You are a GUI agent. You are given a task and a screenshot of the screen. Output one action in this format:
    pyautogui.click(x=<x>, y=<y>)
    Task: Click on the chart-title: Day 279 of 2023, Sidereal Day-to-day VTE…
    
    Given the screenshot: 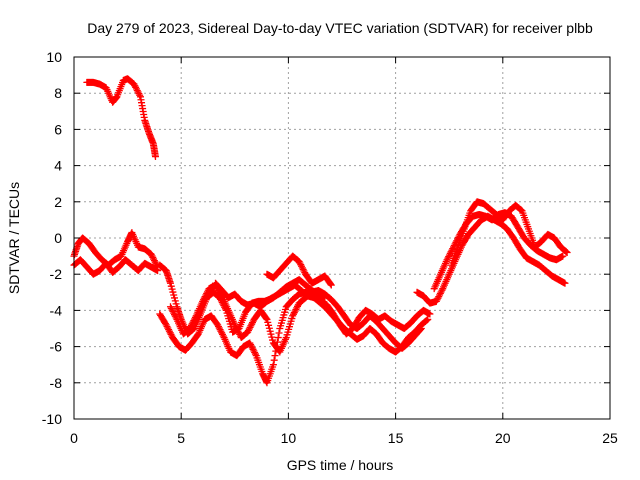 What is the action you would take?
    pyautogui.click(x=340, y=28)
    